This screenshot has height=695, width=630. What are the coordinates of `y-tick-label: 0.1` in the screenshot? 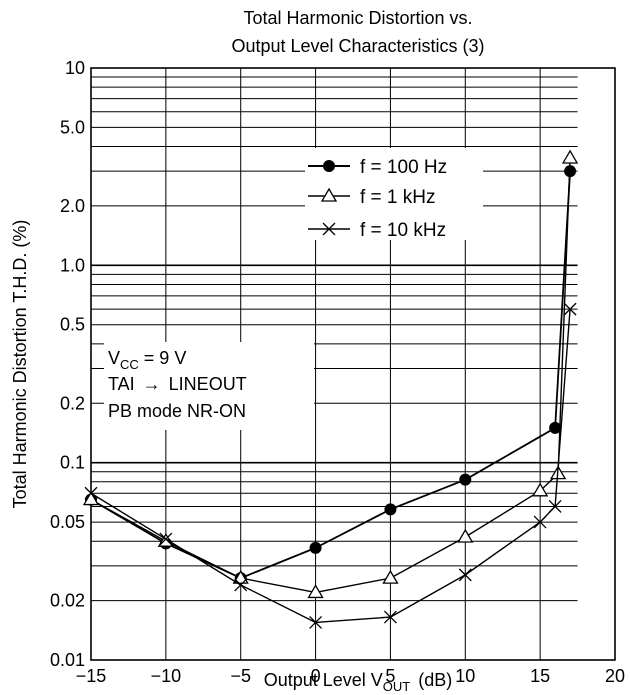 It's located at (72, 463).